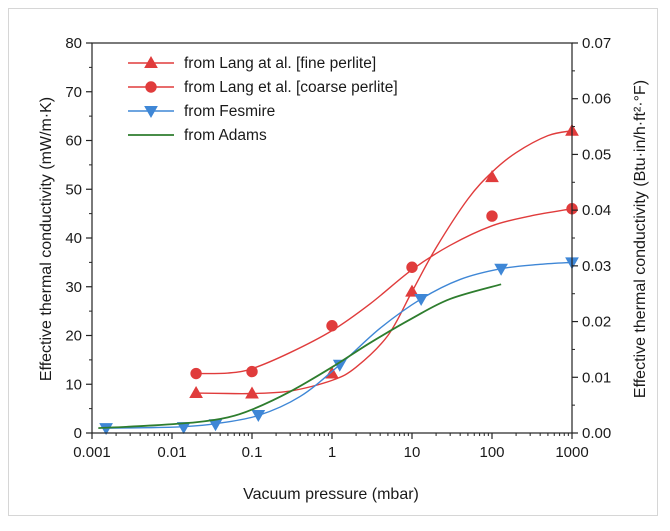  Describe the element at coordinates (252, 452) in the screenshot. I see `x-tick-label: 0.1` at that location.